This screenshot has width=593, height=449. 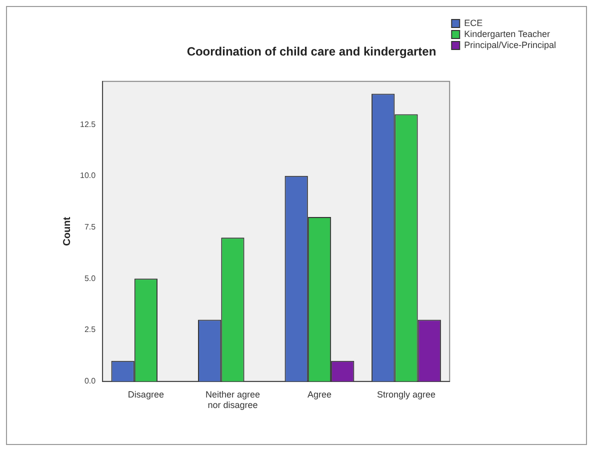 What do you see at coordinates (67, 231) in the screenshot?
I see `y-axis-title: Count` at bounding box center [67, 231].